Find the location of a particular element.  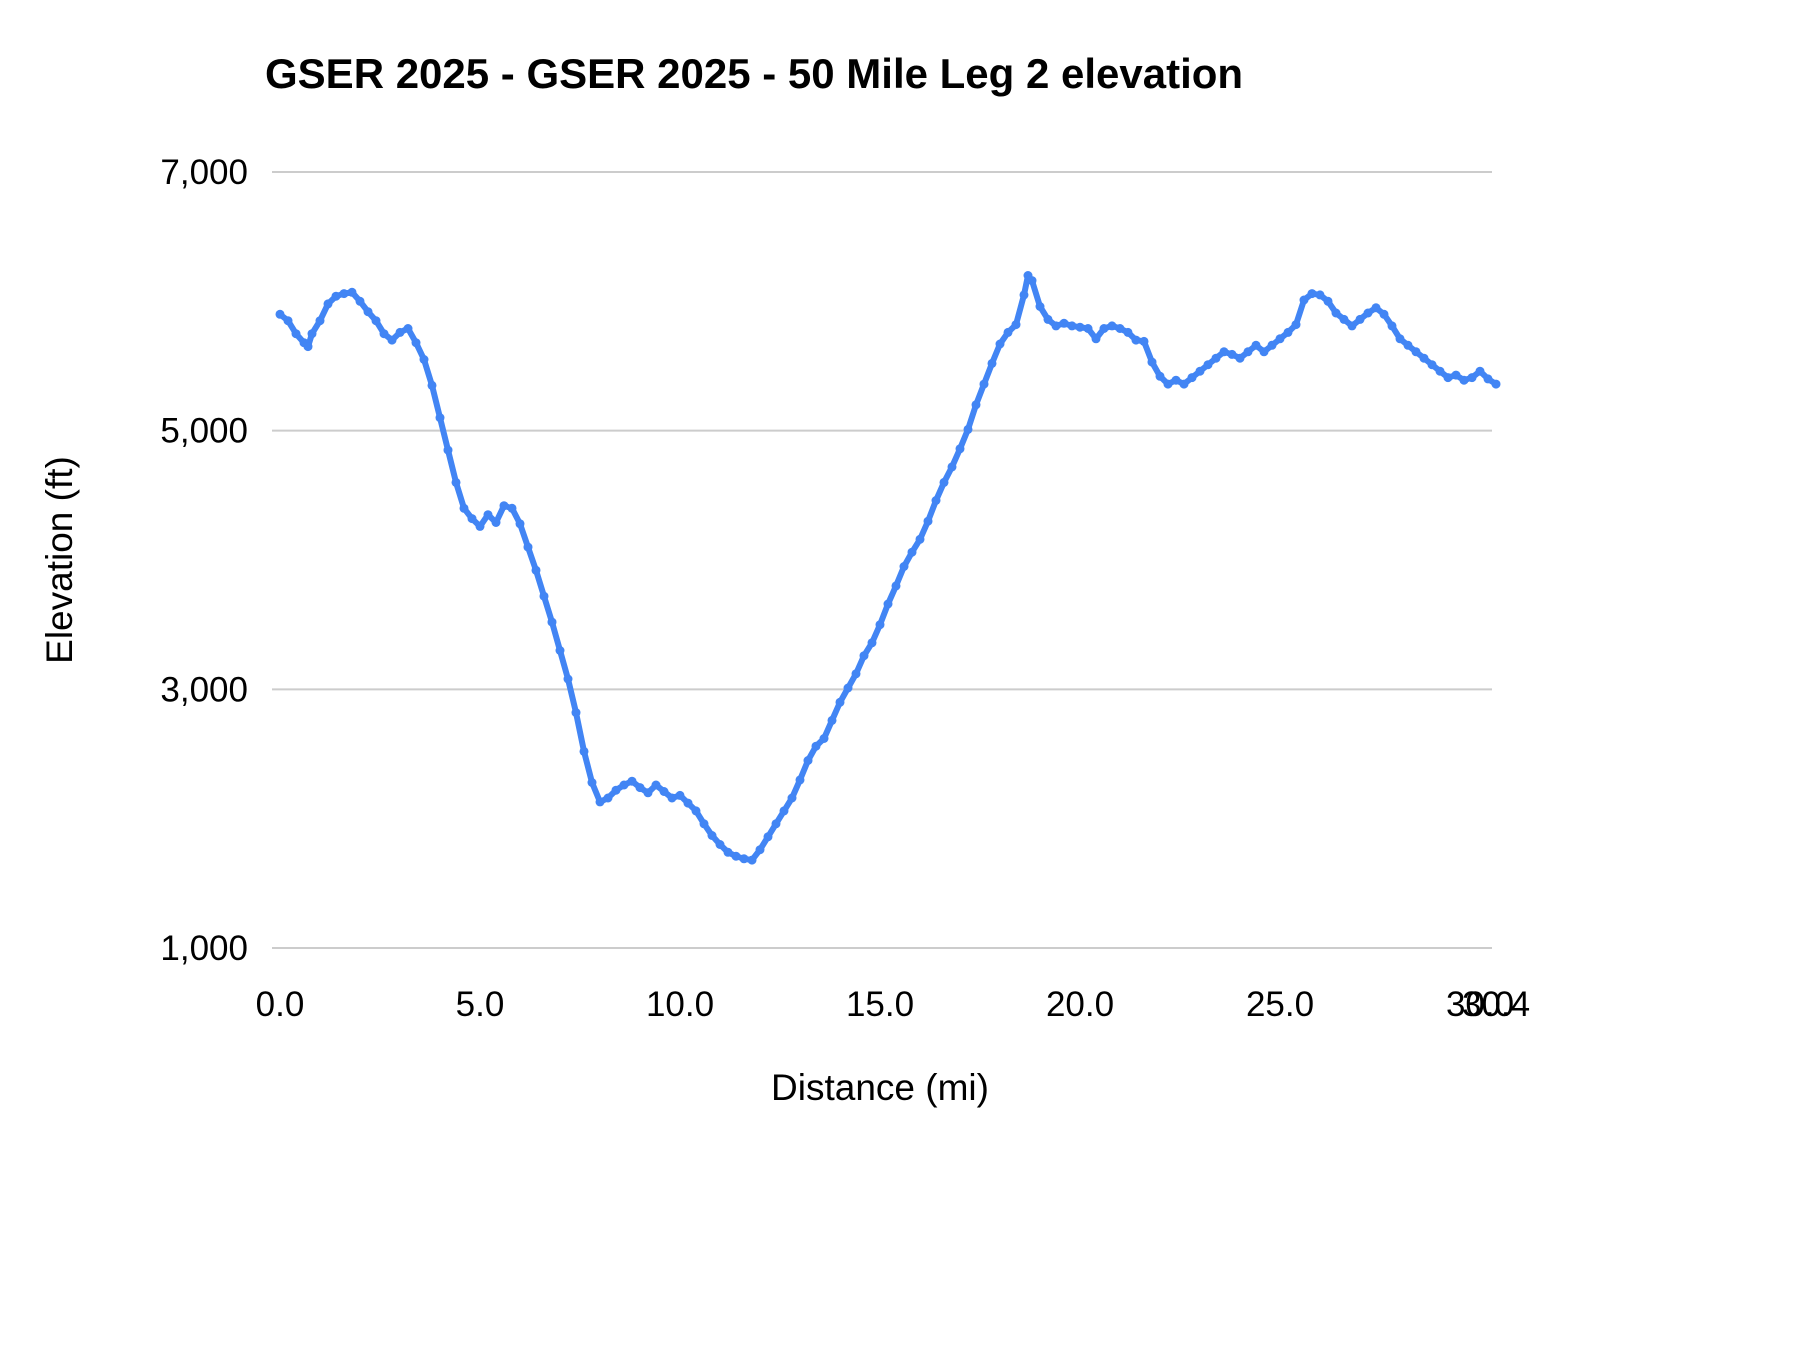

x-tick-label: 15.0 is located at coordinates (880, 1004).